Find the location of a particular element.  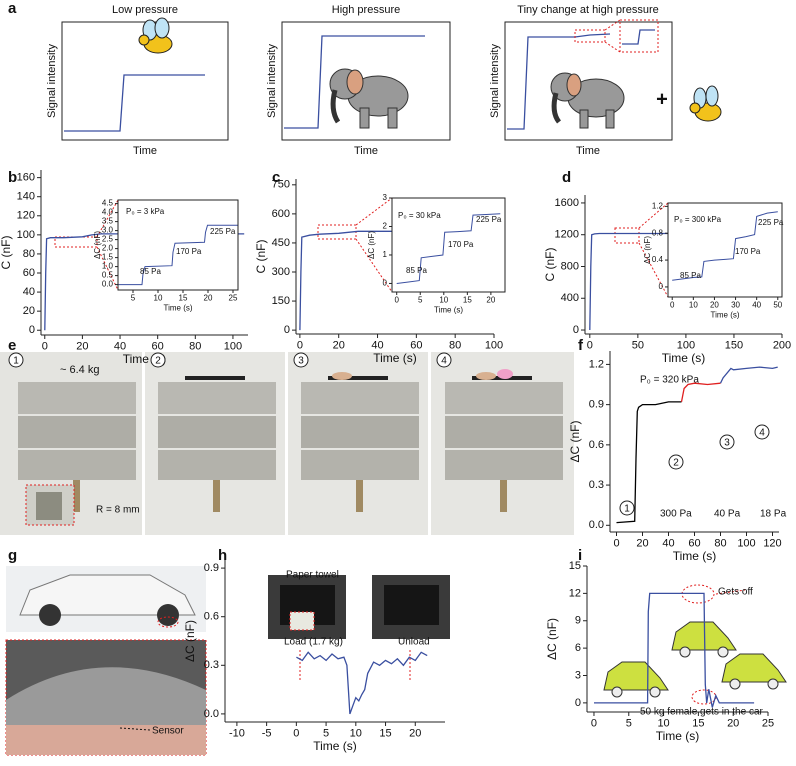

annotation: Gets off is located at coordinates (735, 592).